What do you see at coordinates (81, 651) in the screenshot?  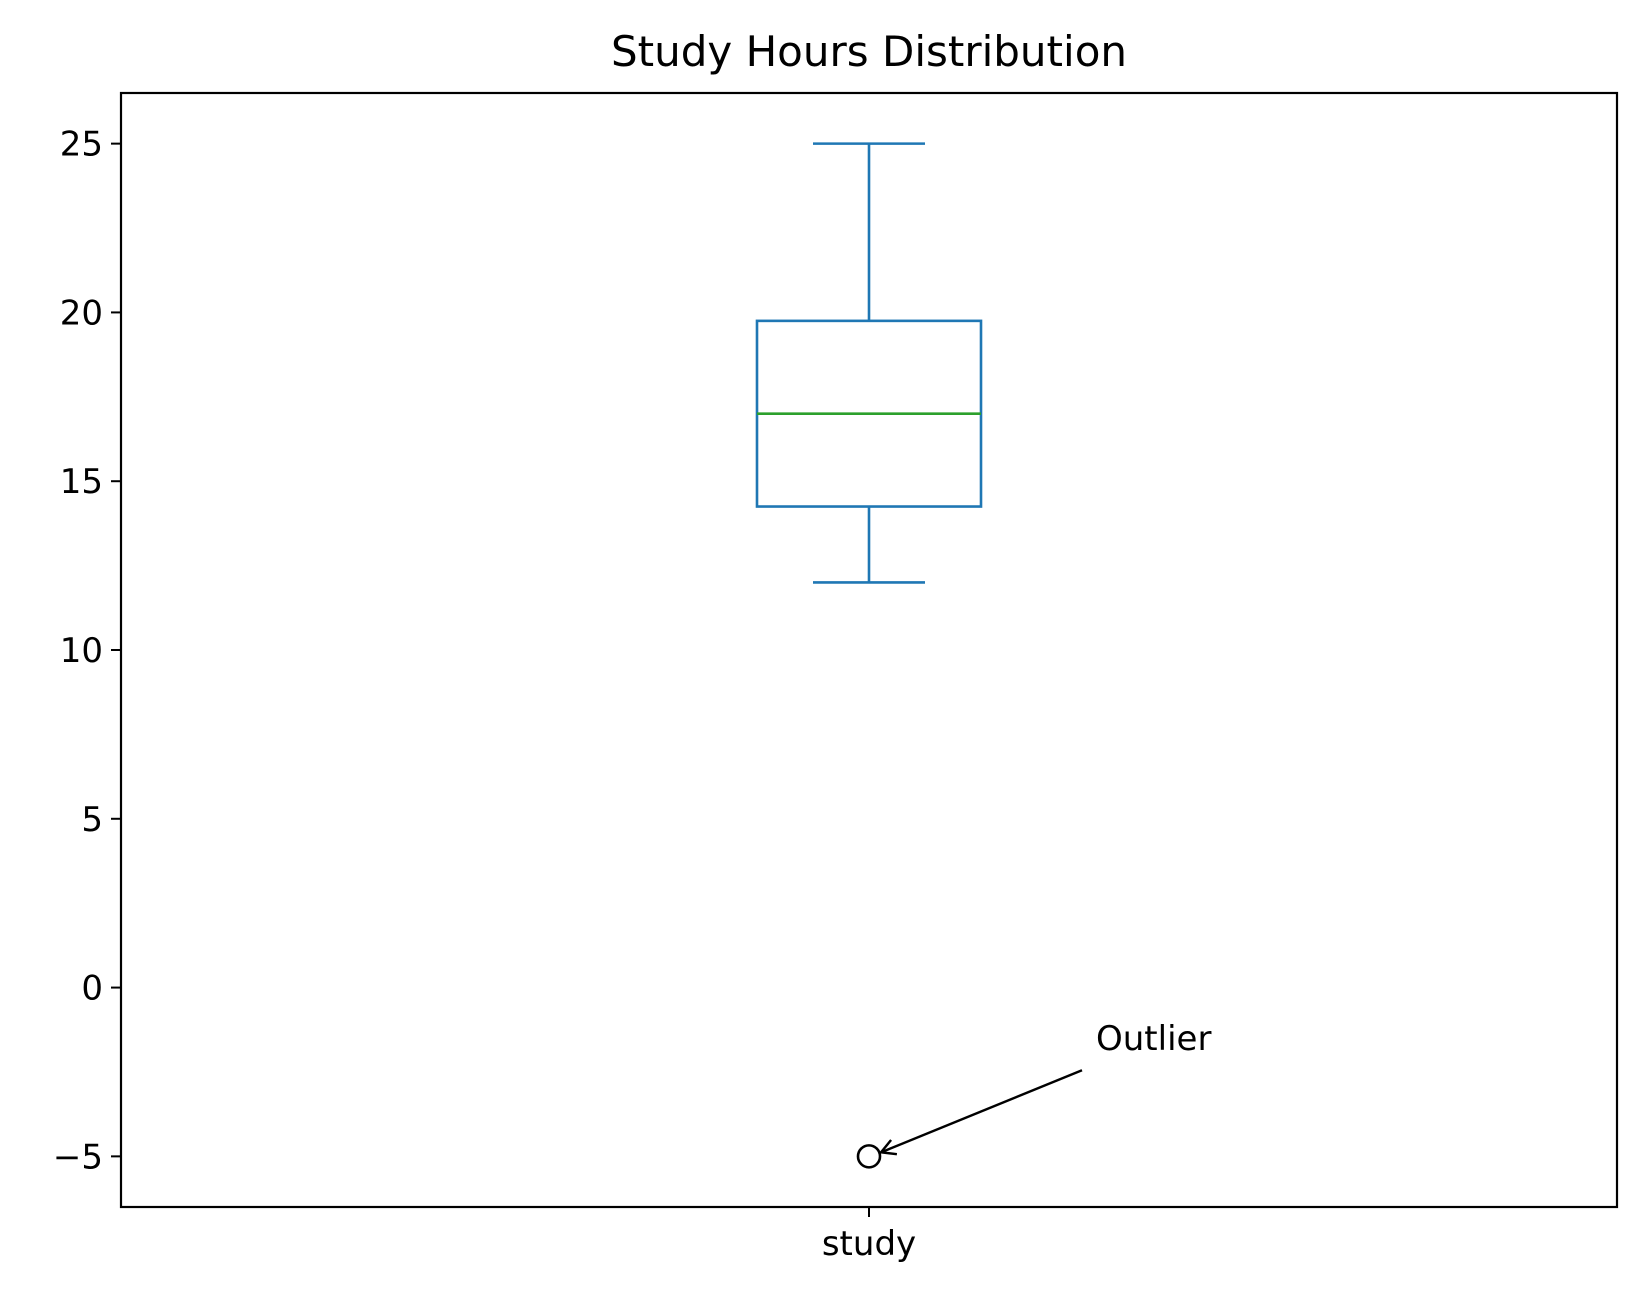 I see `y-tick-label: 10` at bounding box center [81, 651].